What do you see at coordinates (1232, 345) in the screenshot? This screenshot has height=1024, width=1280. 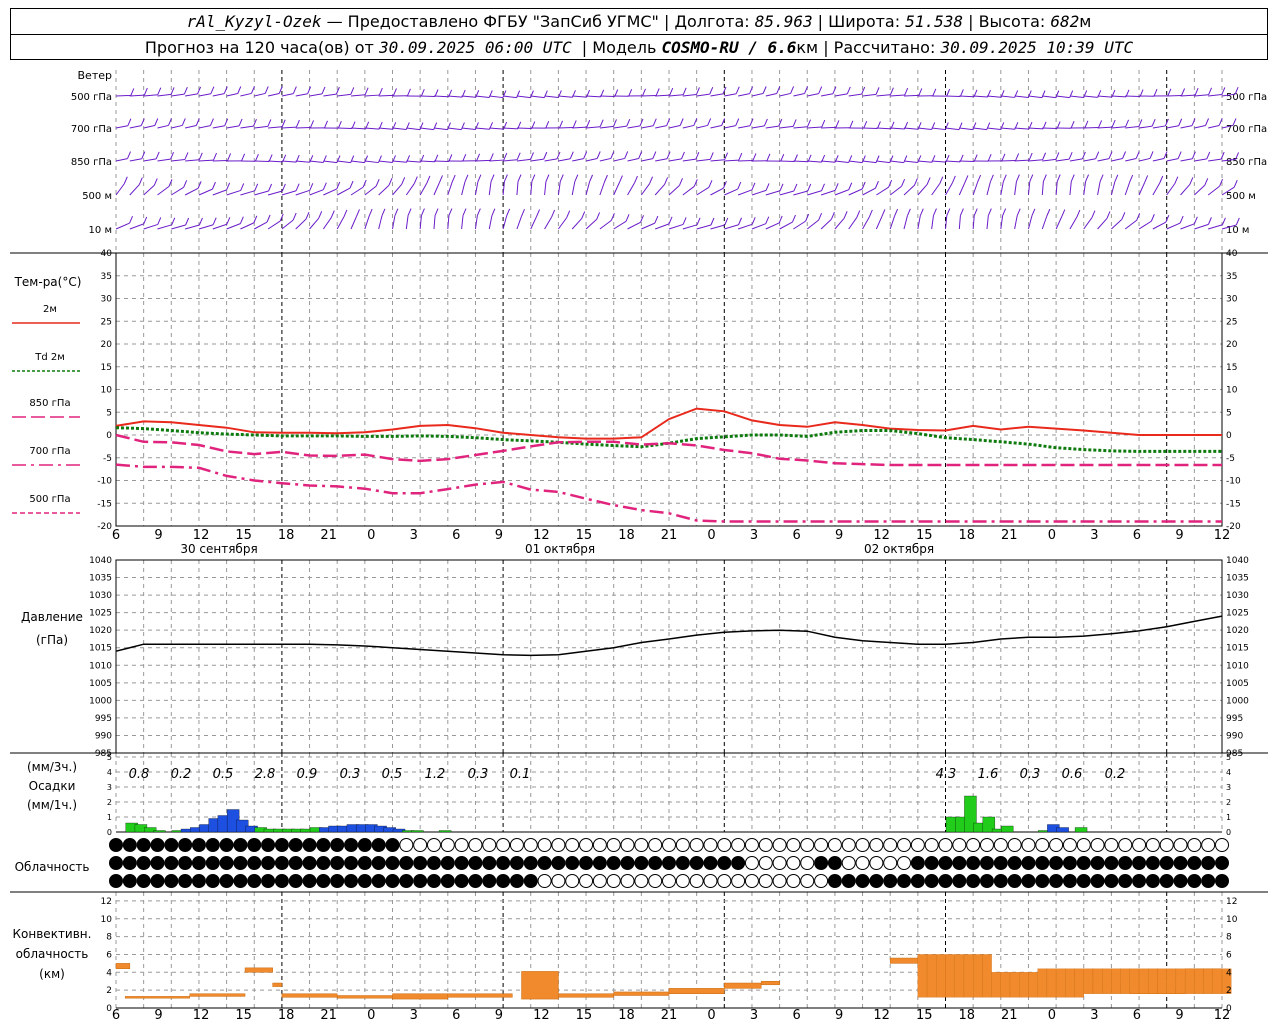 I see `temp-ytick-right: 20` at bounding box center [1232, 345].